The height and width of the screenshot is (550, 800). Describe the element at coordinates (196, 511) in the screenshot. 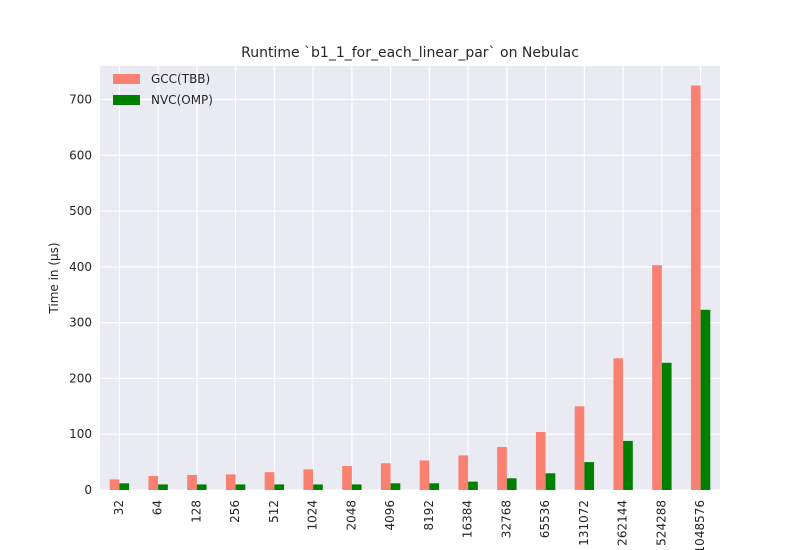

I see `x-tick-label: 128` at that location.